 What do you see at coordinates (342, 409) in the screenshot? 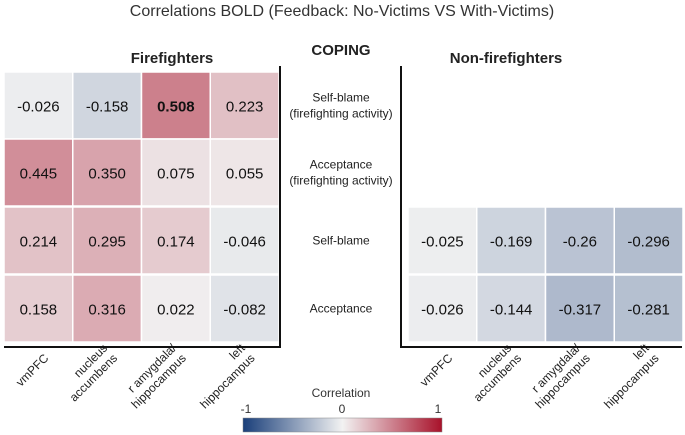
I see `colorbar-tick-mid: 0` at bounding box center [342, 409].